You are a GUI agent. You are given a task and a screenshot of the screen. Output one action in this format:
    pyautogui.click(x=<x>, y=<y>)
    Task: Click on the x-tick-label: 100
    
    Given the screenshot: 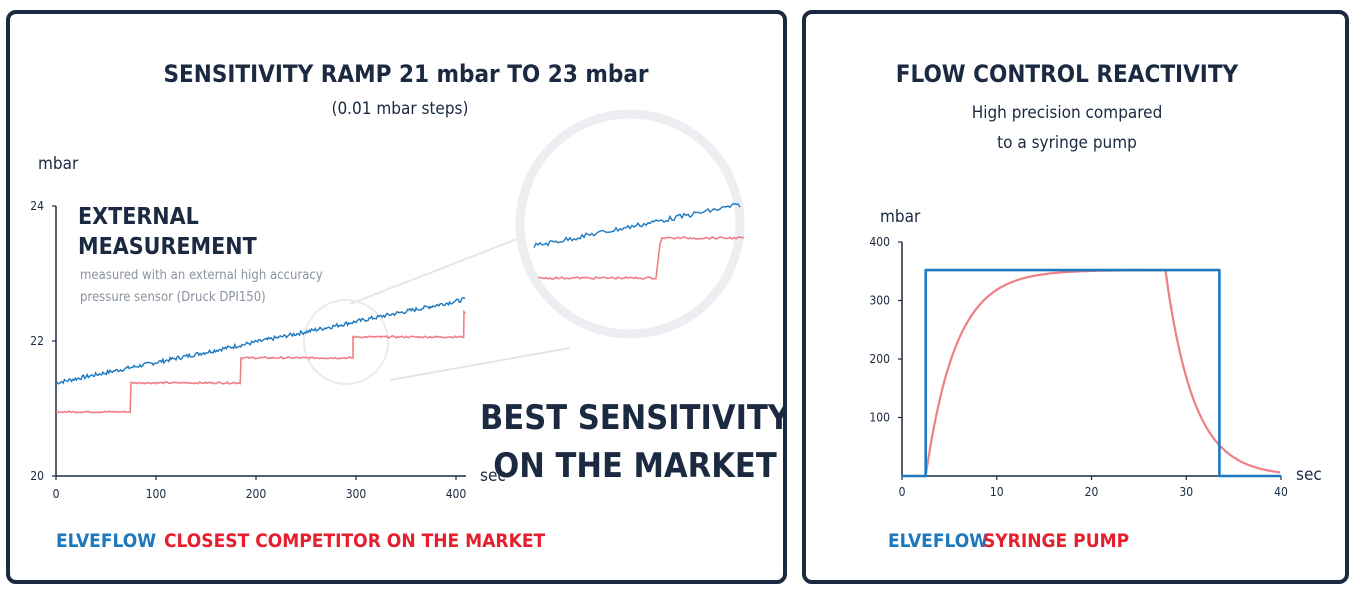 What is the action you would take?
    pyautogui.click(x=156, y=494)
    